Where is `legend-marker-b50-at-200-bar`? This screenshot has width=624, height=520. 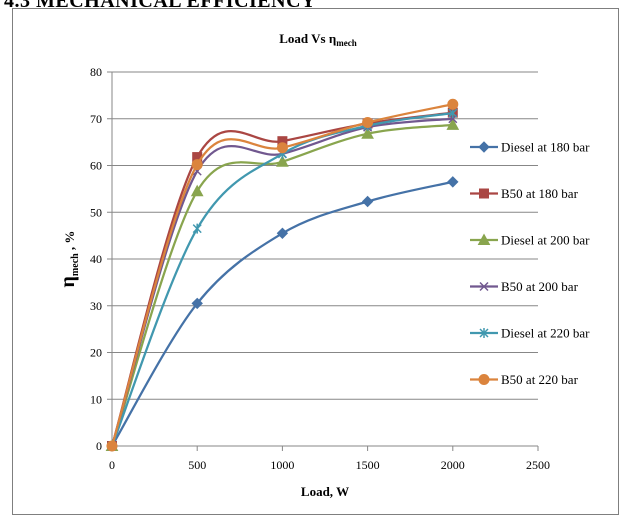 legend-marker-b50-at-200-bar is located at coordinates (484, 286).